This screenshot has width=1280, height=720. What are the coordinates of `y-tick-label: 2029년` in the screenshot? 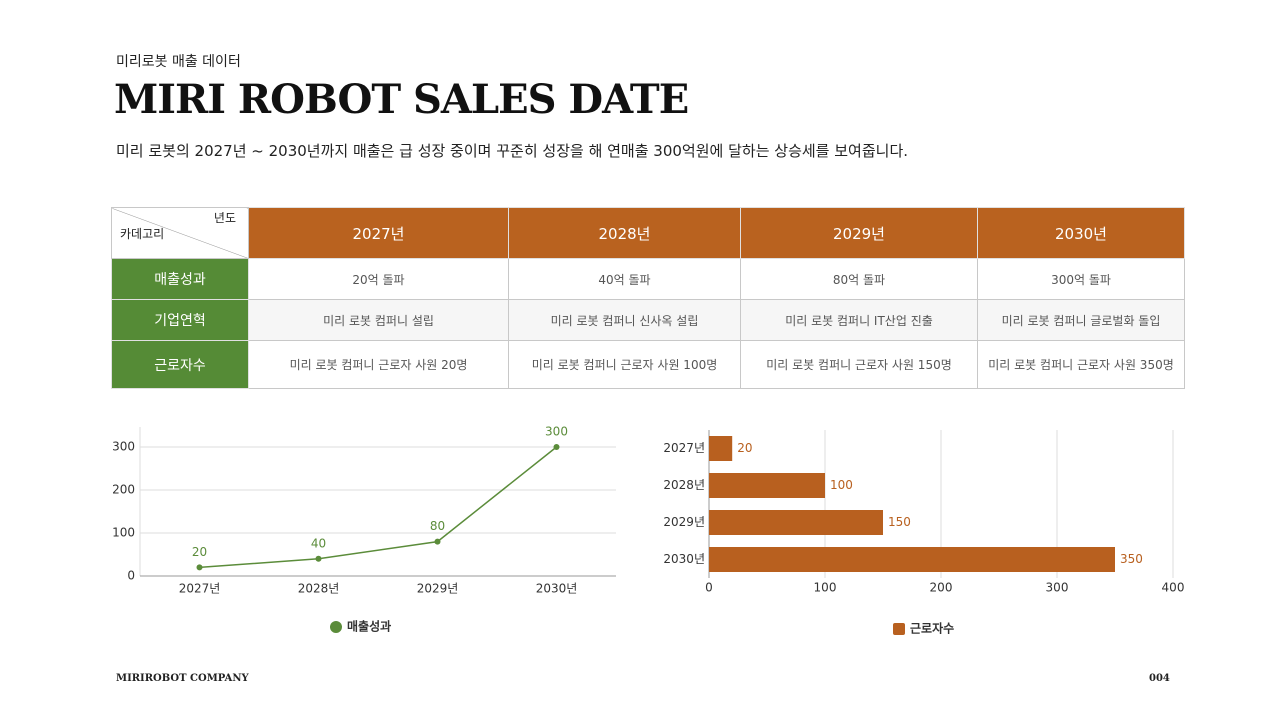 It's located at (684, 522).